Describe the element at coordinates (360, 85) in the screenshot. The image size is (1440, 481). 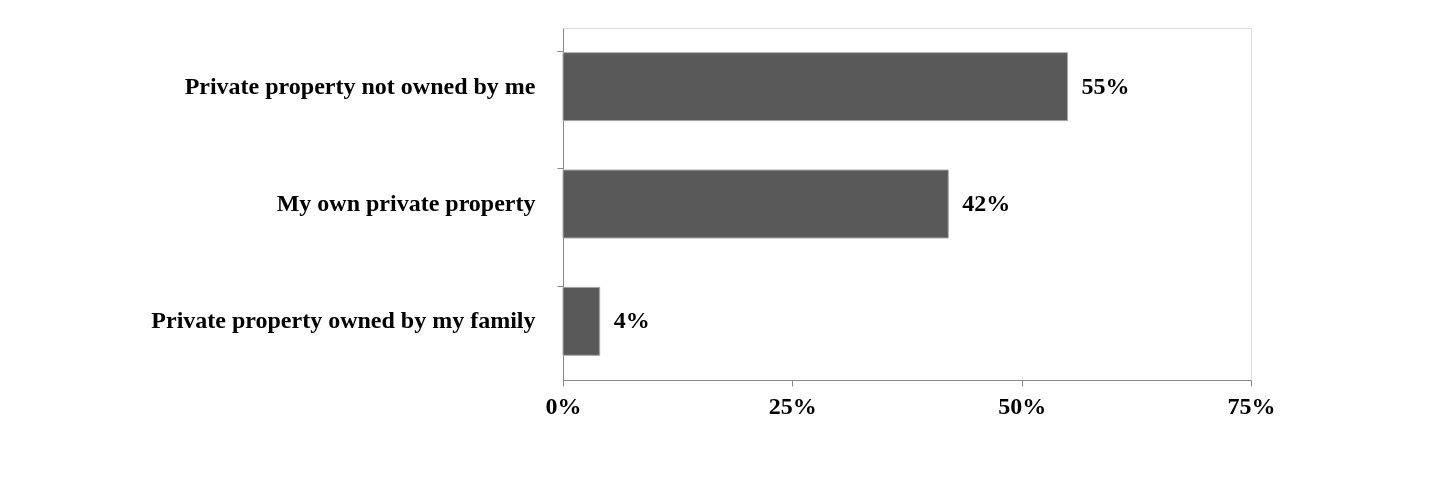
I see `y-tick-label: Private property not owned by me` at that location.